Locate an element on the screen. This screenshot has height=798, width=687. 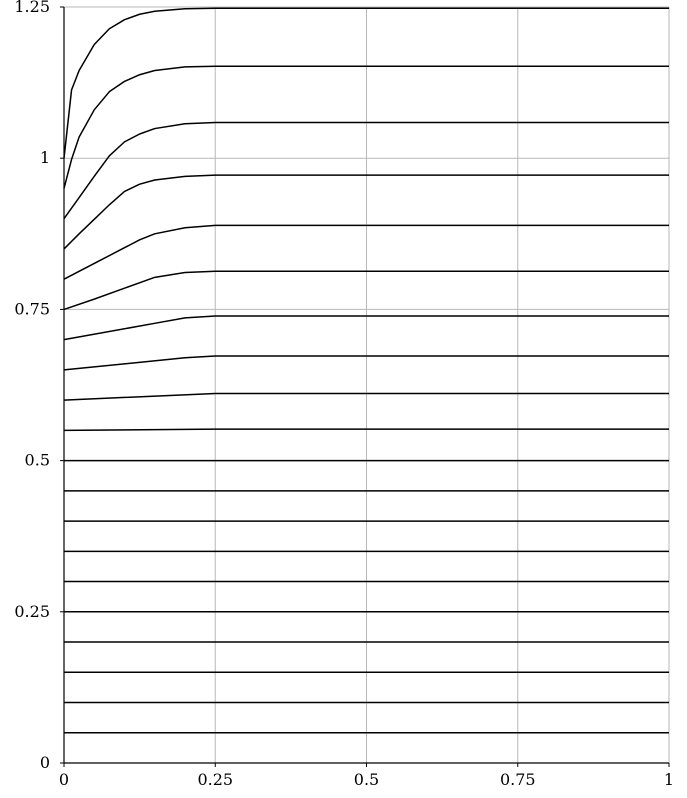
y-tick-label: 0.5 is located at coordinates (37, 460).